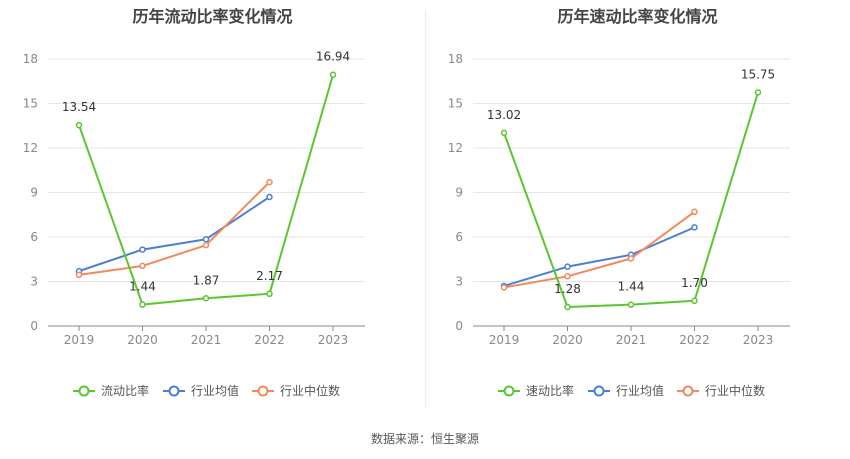 This screenshot has height=459, width=850. Describe the element at coordinates (425, 209) in the screenshot. I see `panel-divider` at that location.